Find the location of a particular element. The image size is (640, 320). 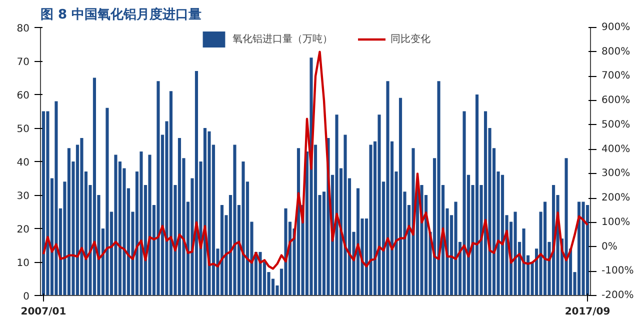

y-tick-label: 20 is located at coordinates (23, 230).